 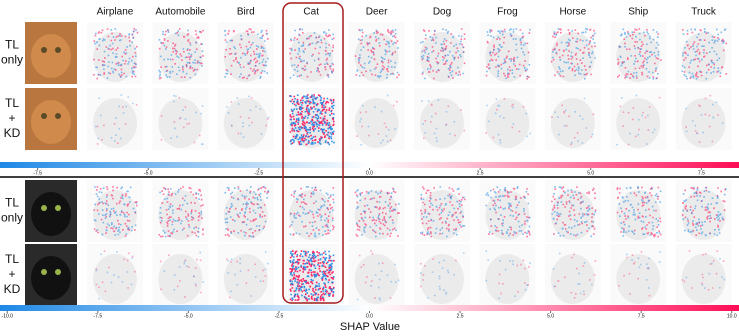 I want to click on column-header: Ship, so click(x=638, y=12).